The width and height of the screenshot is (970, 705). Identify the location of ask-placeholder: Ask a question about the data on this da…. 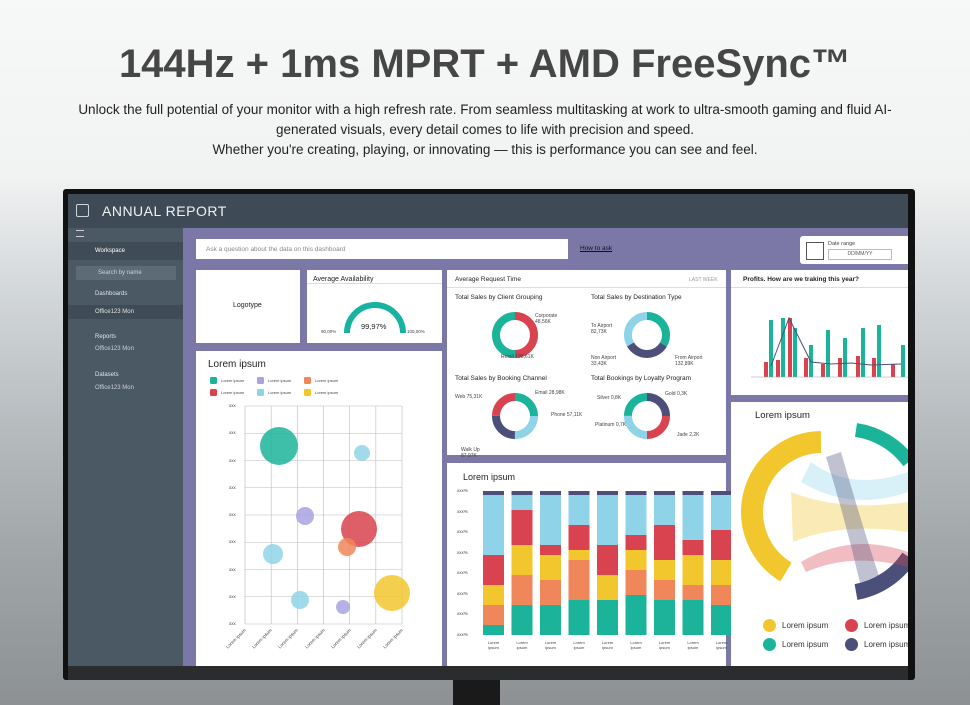
(276, 249).